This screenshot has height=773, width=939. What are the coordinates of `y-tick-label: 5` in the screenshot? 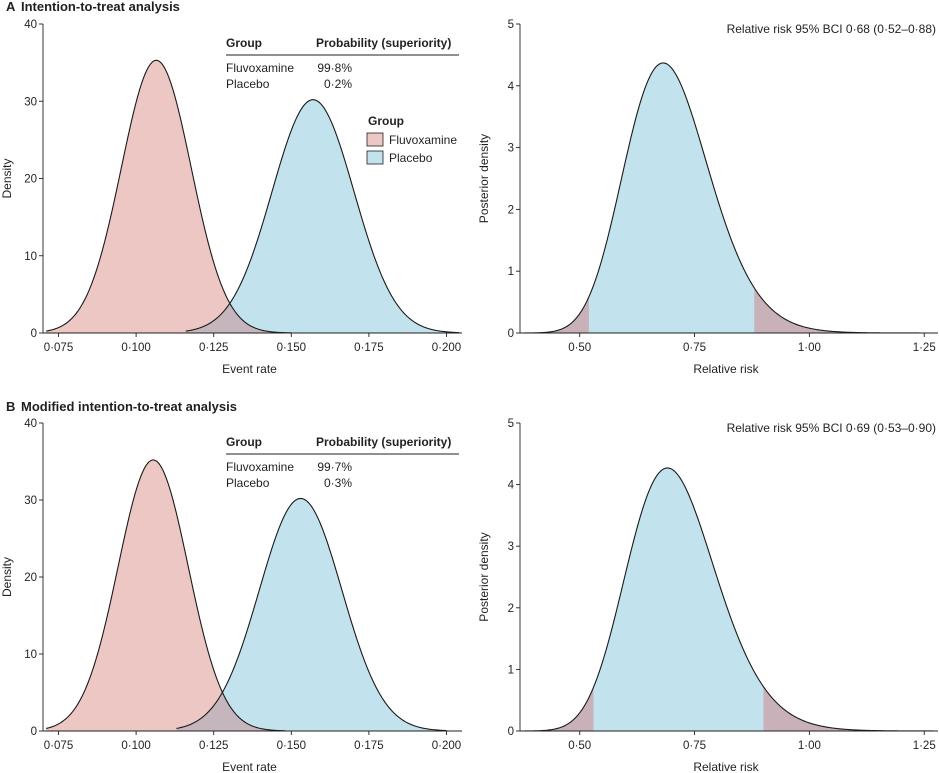 It's located at (511, 424).